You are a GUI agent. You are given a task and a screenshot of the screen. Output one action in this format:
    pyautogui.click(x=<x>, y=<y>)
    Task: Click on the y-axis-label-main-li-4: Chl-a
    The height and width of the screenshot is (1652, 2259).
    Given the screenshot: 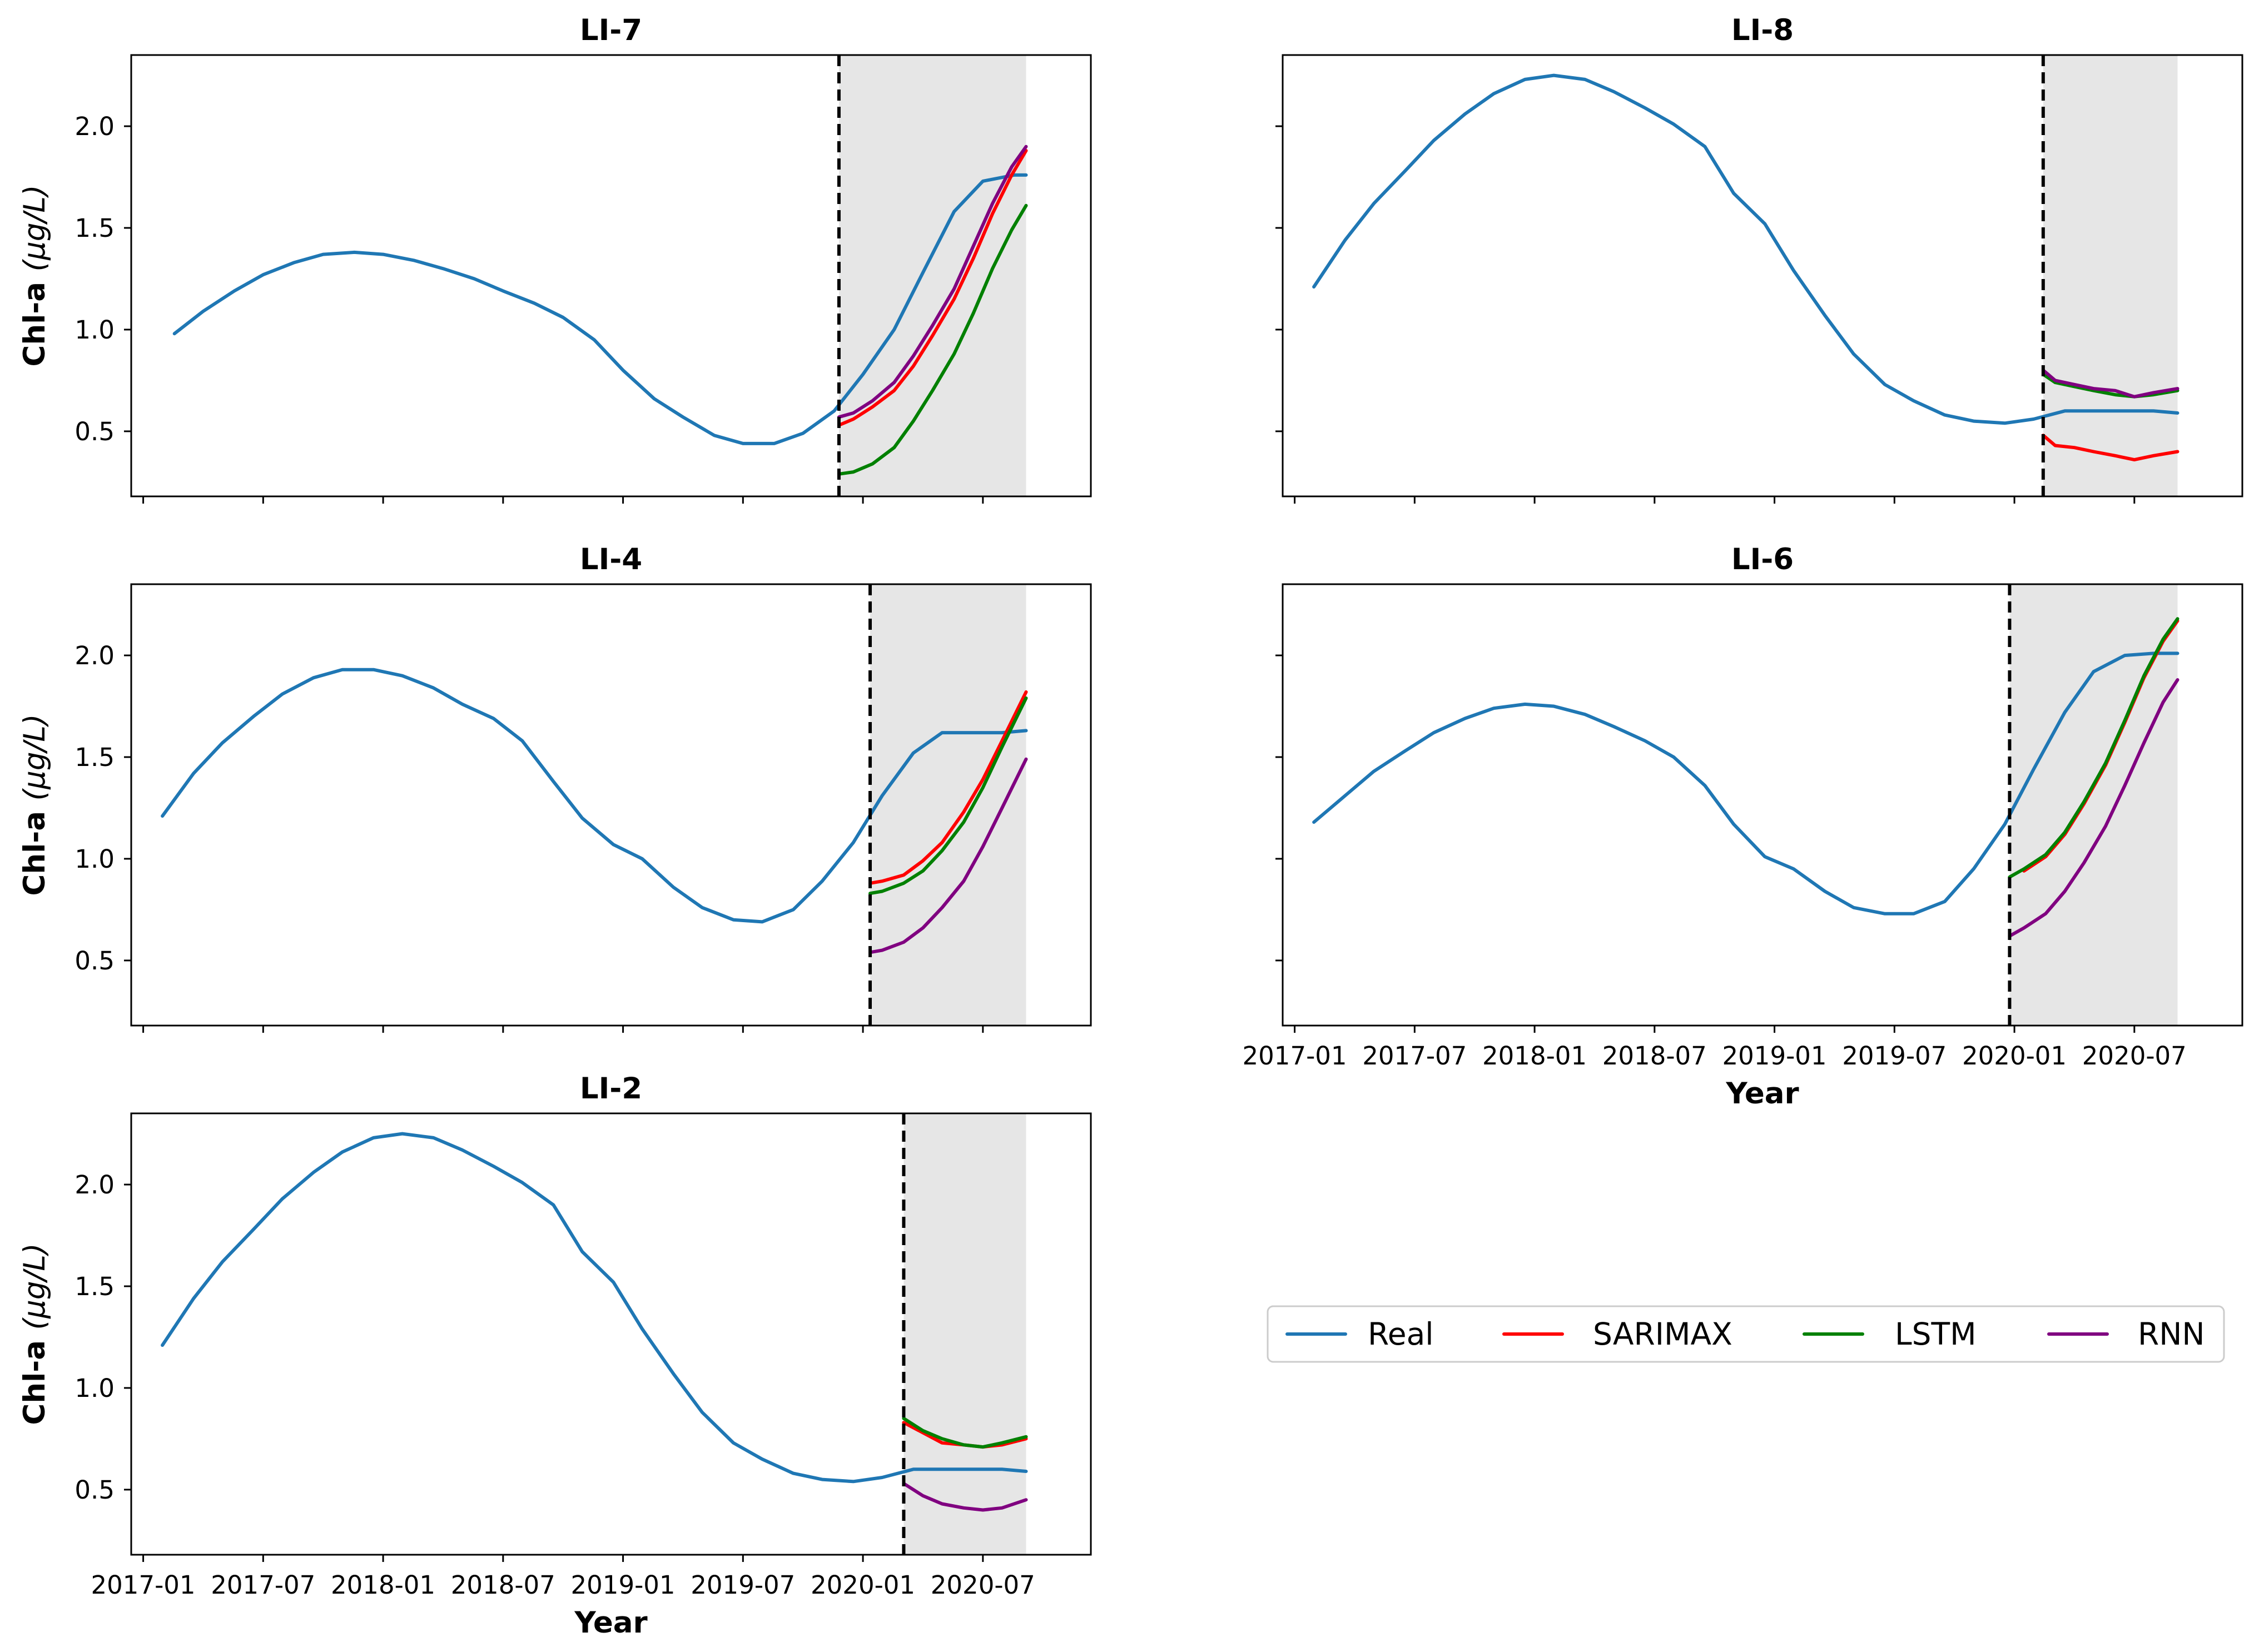 What is the action you would take?
    pyautogui.click(x=35, y=848)
    